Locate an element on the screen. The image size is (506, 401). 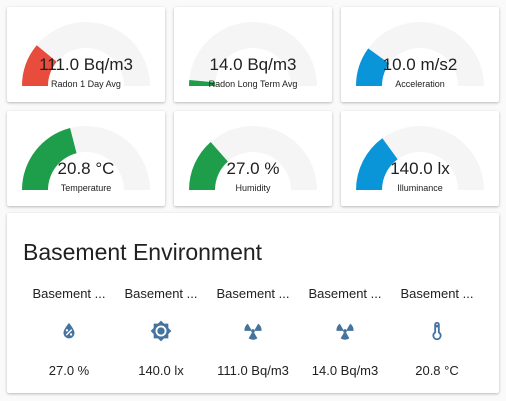
gauge-value: 20.8 °C is located at coordinates (86, 168).